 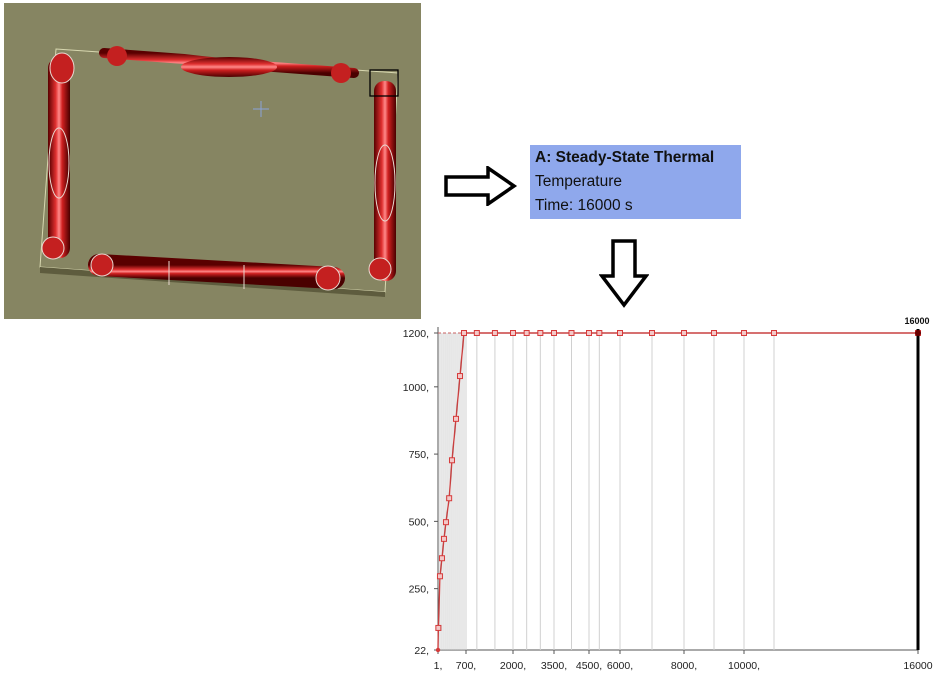 What do you see at coordinates (684, 666) in the screenshot?
I see `x-tick-label: 8000,` at bounding box center [684, 666].